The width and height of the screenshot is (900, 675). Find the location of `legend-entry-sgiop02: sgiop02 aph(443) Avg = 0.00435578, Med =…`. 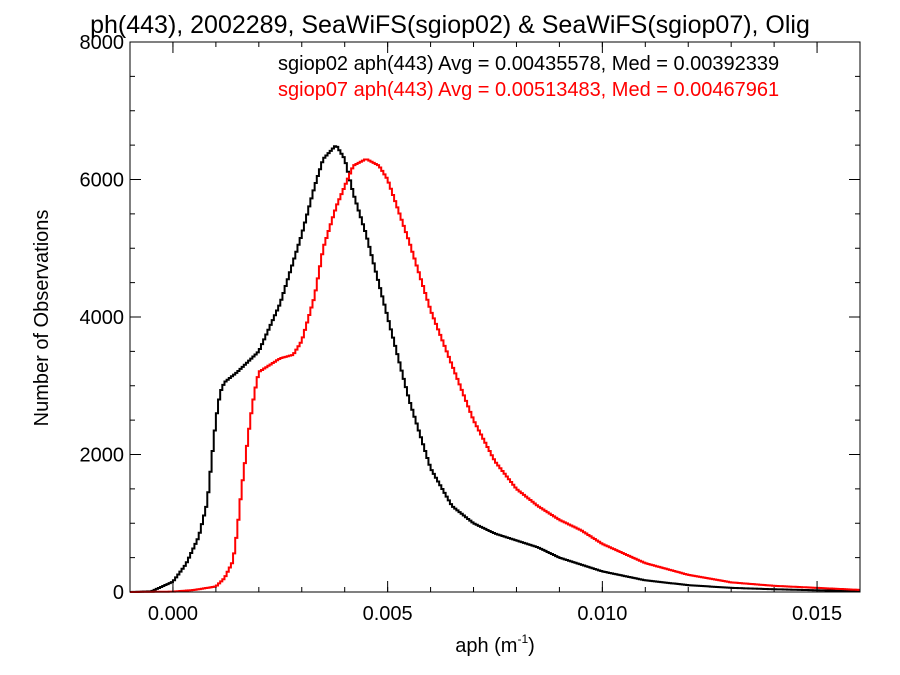

legend-entry-sgiop02: sgiop02 aph(443) Avg = 0.00435578, Med =… is located at coordinates (528, 64).